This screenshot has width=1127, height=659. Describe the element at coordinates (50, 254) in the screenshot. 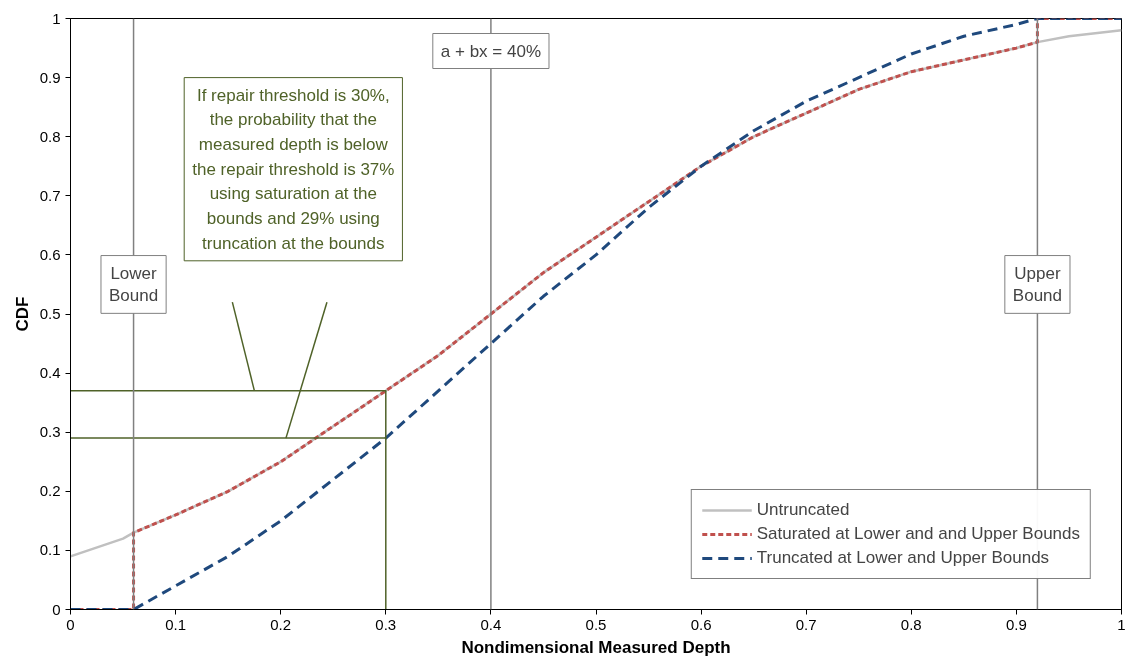

I see `y-tick-label: 0.6` at that location.